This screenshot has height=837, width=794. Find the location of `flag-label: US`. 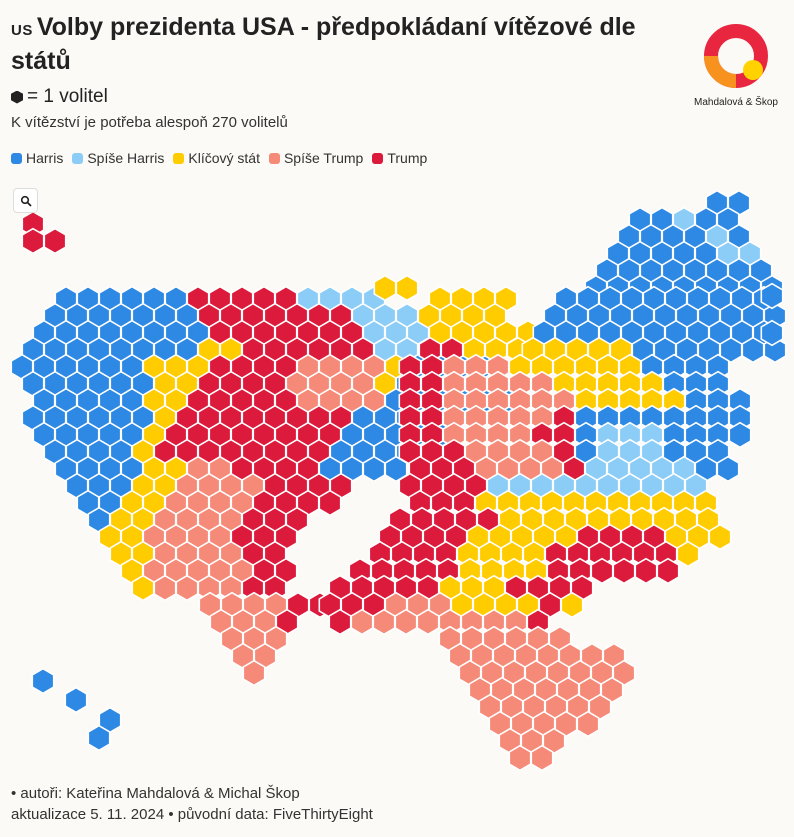

flag-label: US is located at coordinates (22, 30).